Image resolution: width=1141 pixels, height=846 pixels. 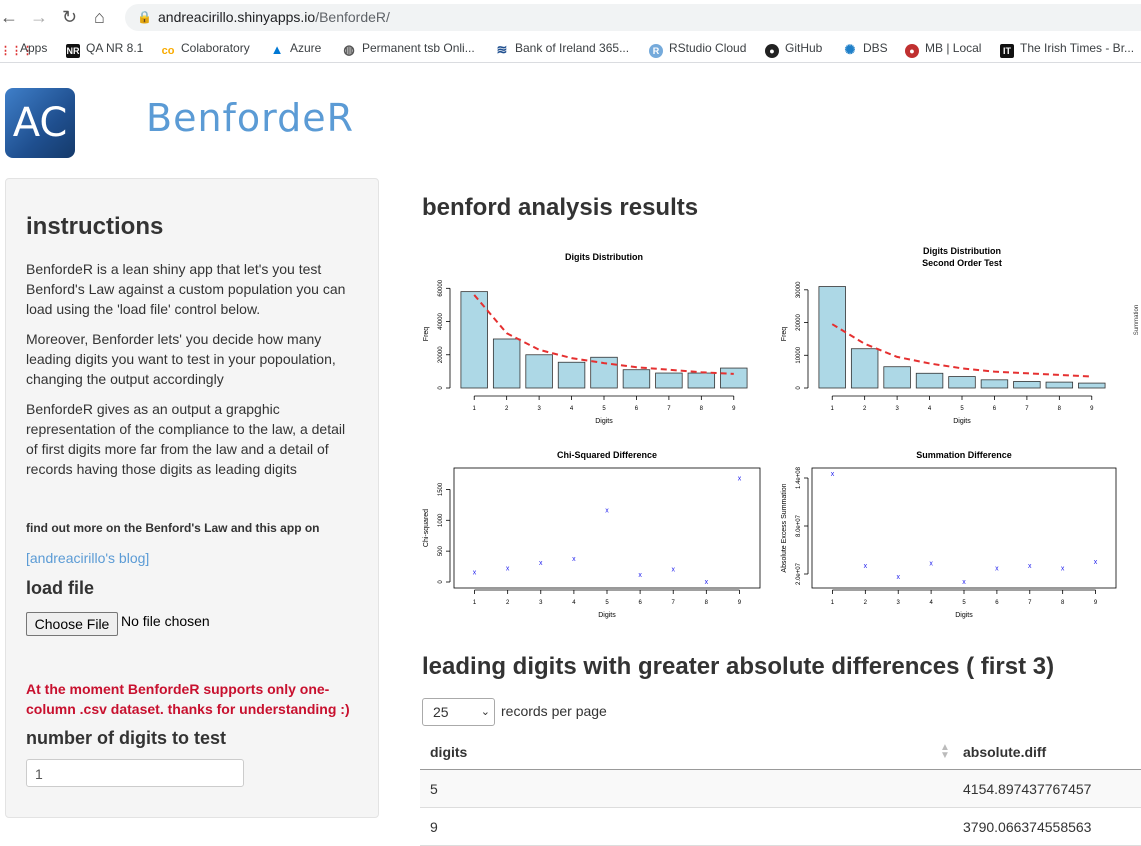 What do you see at coordinates (349, 49) in the screenshot?
I see `globe-icon: ◍` at bounding box center [349, 49].